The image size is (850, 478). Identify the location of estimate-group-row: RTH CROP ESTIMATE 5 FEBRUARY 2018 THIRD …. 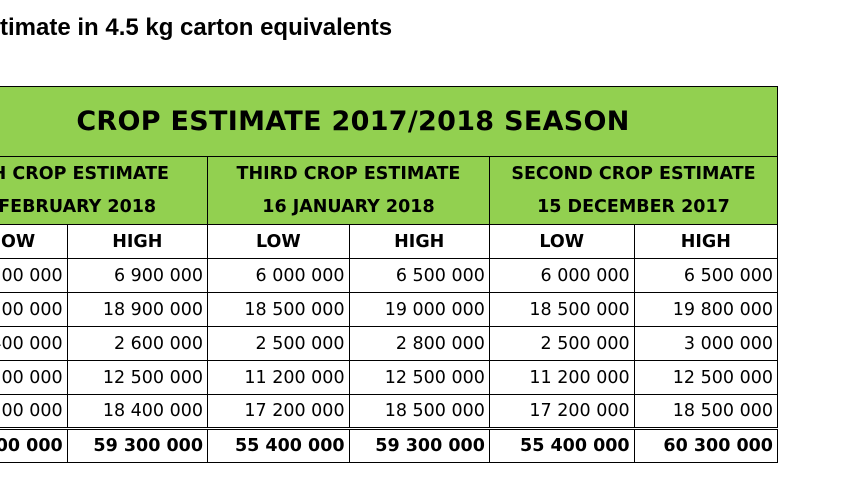
(389, 190).